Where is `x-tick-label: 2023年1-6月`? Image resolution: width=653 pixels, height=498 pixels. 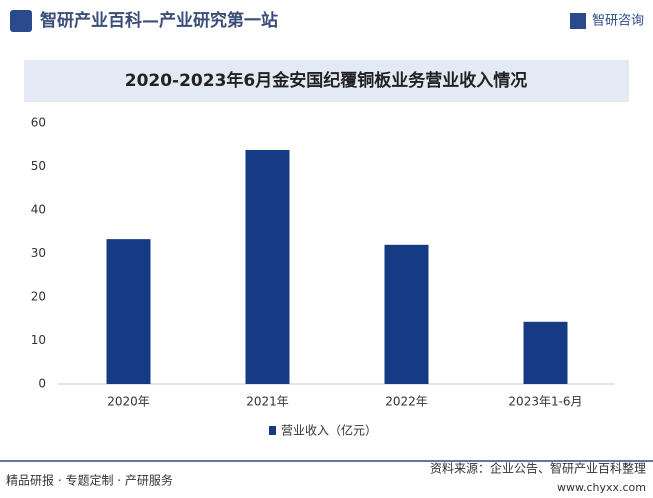 x-tick-label: 2023年1-6月 is located at coordinates (545, 402).